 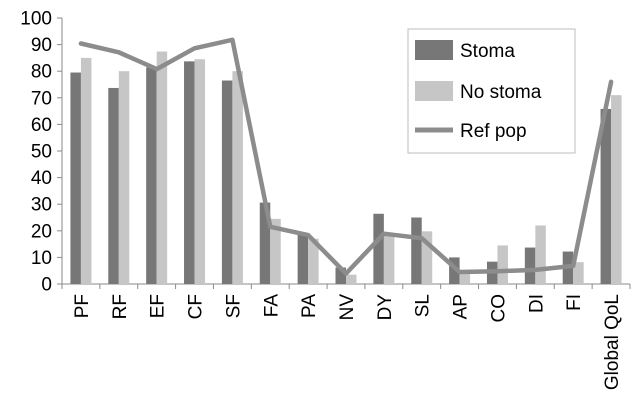 I want to click on y-tick-label: 40, so click(x=41, y=178).